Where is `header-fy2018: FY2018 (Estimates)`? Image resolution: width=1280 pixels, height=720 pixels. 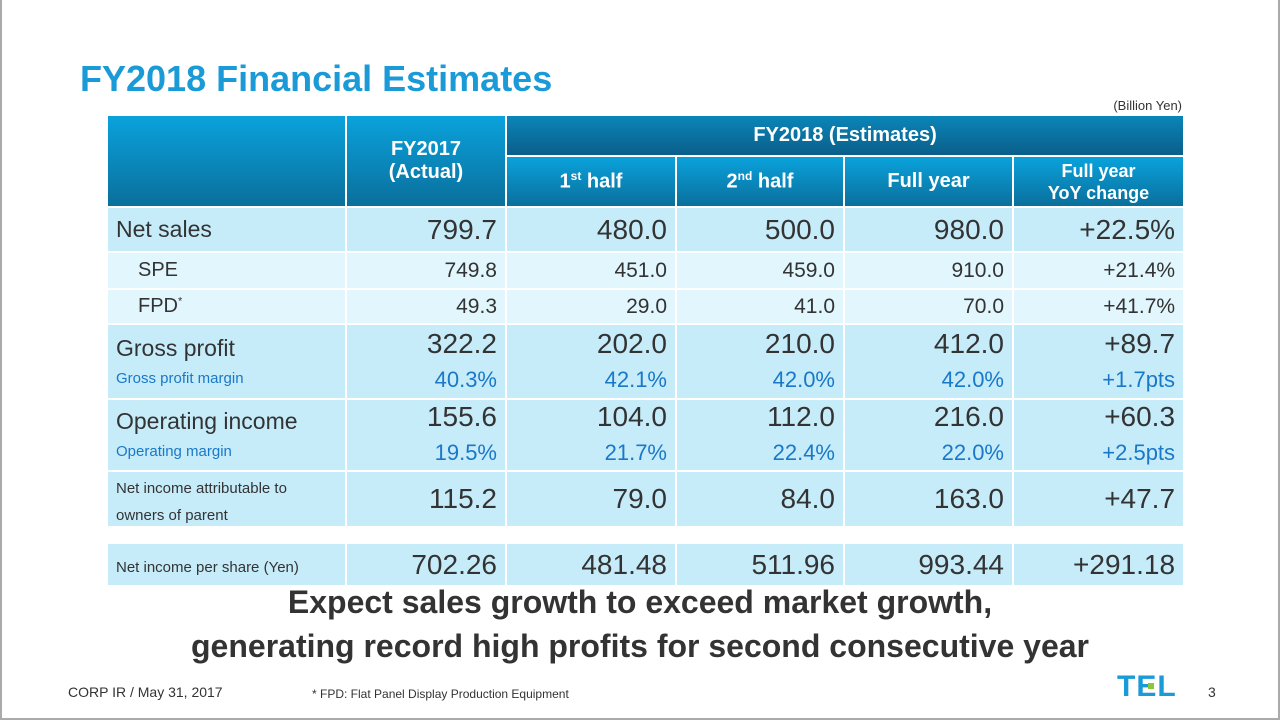
header-fy2018: FY2018 (Estimates) is located at coordinates (845, 135).